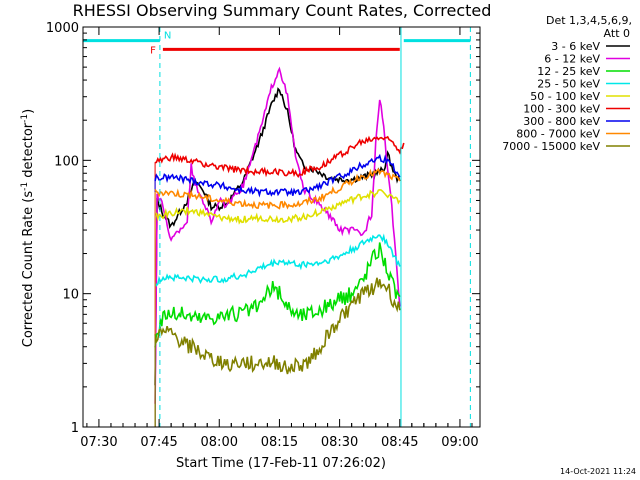 The width and height of the screenshot is (640, 480). Describe the element at coordinates (565, 96) in the screenshot. I see `legend-label-5: 50 - 100 keV` at that location.